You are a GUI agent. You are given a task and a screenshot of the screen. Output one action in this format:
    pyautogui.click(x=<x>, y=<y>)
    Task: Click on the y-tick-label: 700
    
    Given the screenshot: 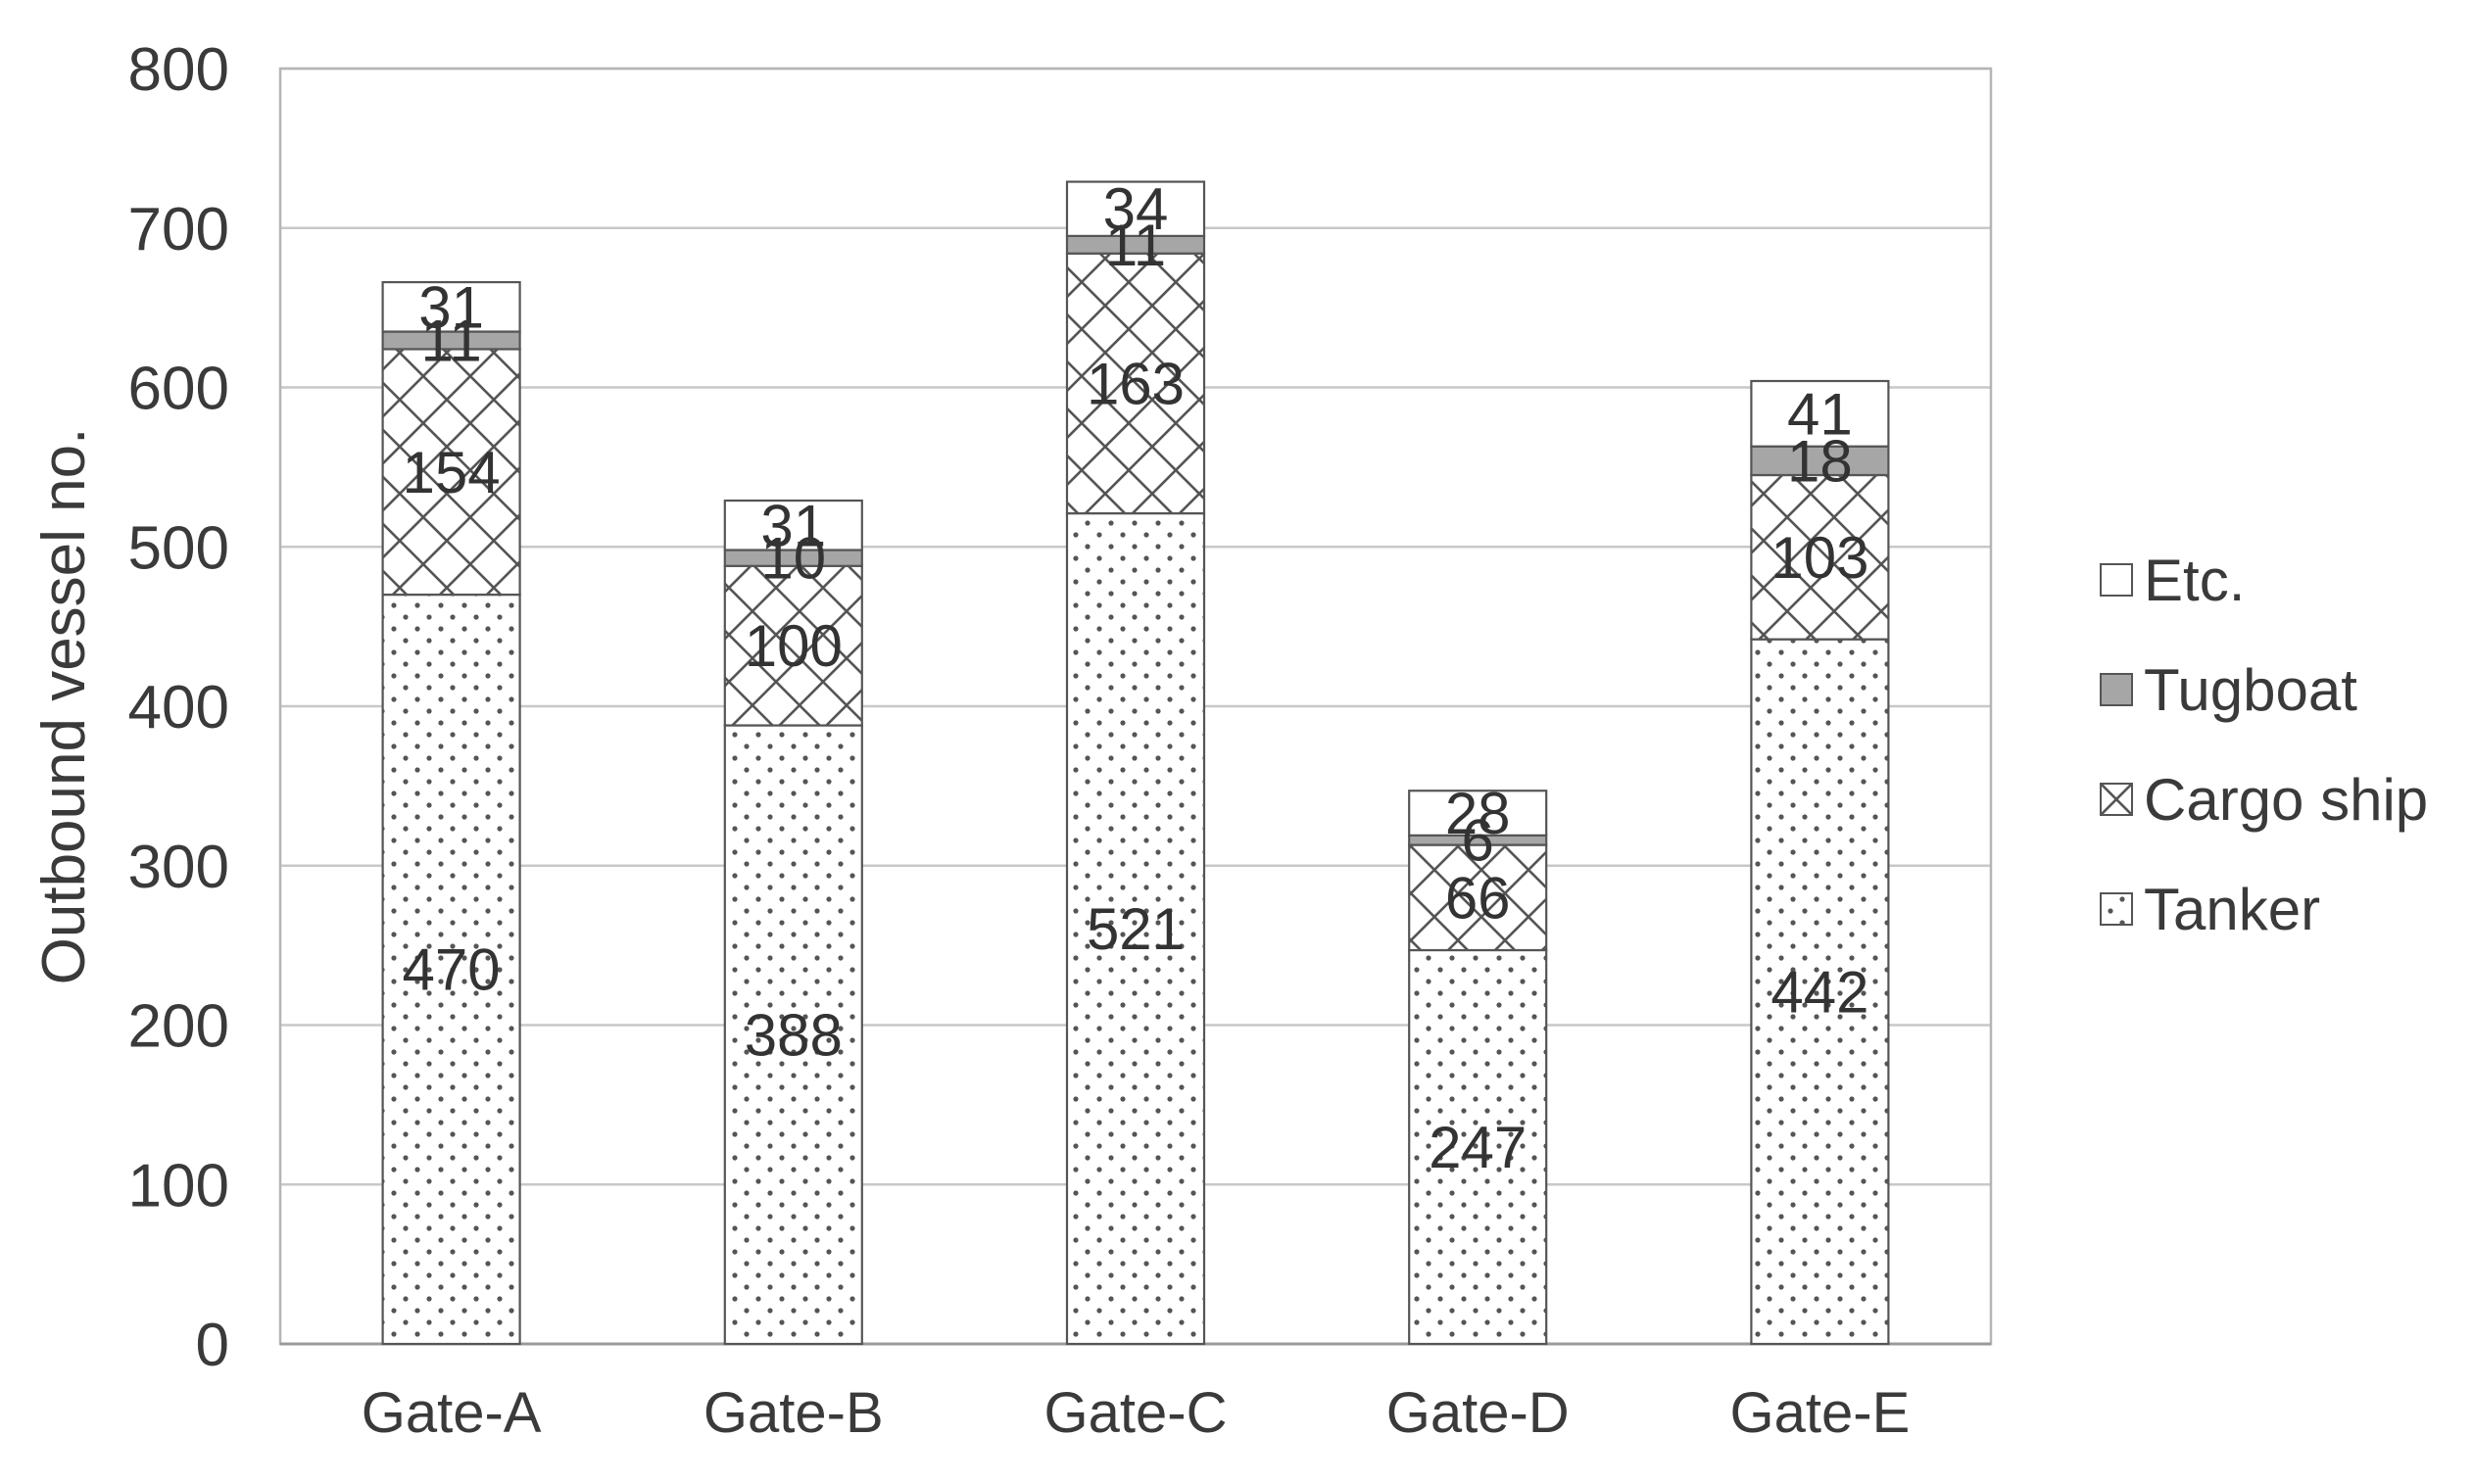 What is the action you would take?
    pyautogui.click(x=178, y=229)
    